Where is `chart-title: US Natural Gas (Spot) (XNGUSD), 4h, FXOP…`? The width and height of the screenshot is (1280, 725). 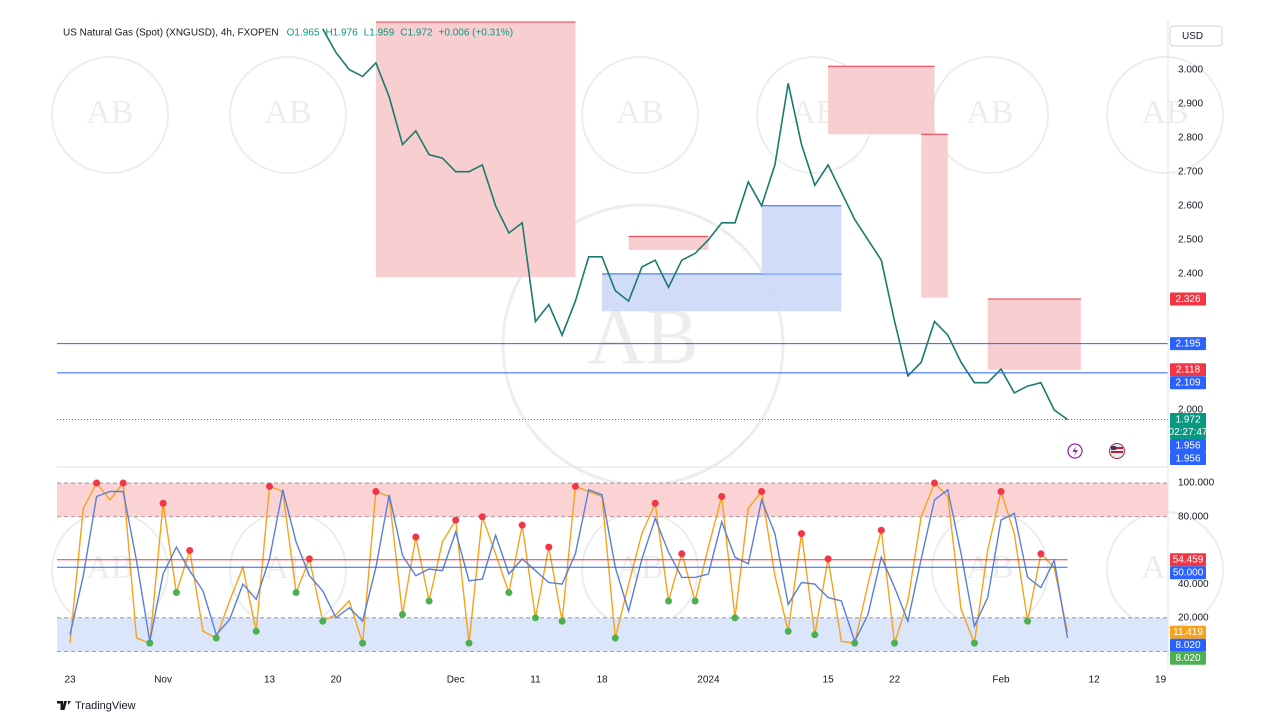 chart-title: US Natural Gas (Spot) (XNGUSD), 4h, FXOP… is located at coordinates (171, 33).